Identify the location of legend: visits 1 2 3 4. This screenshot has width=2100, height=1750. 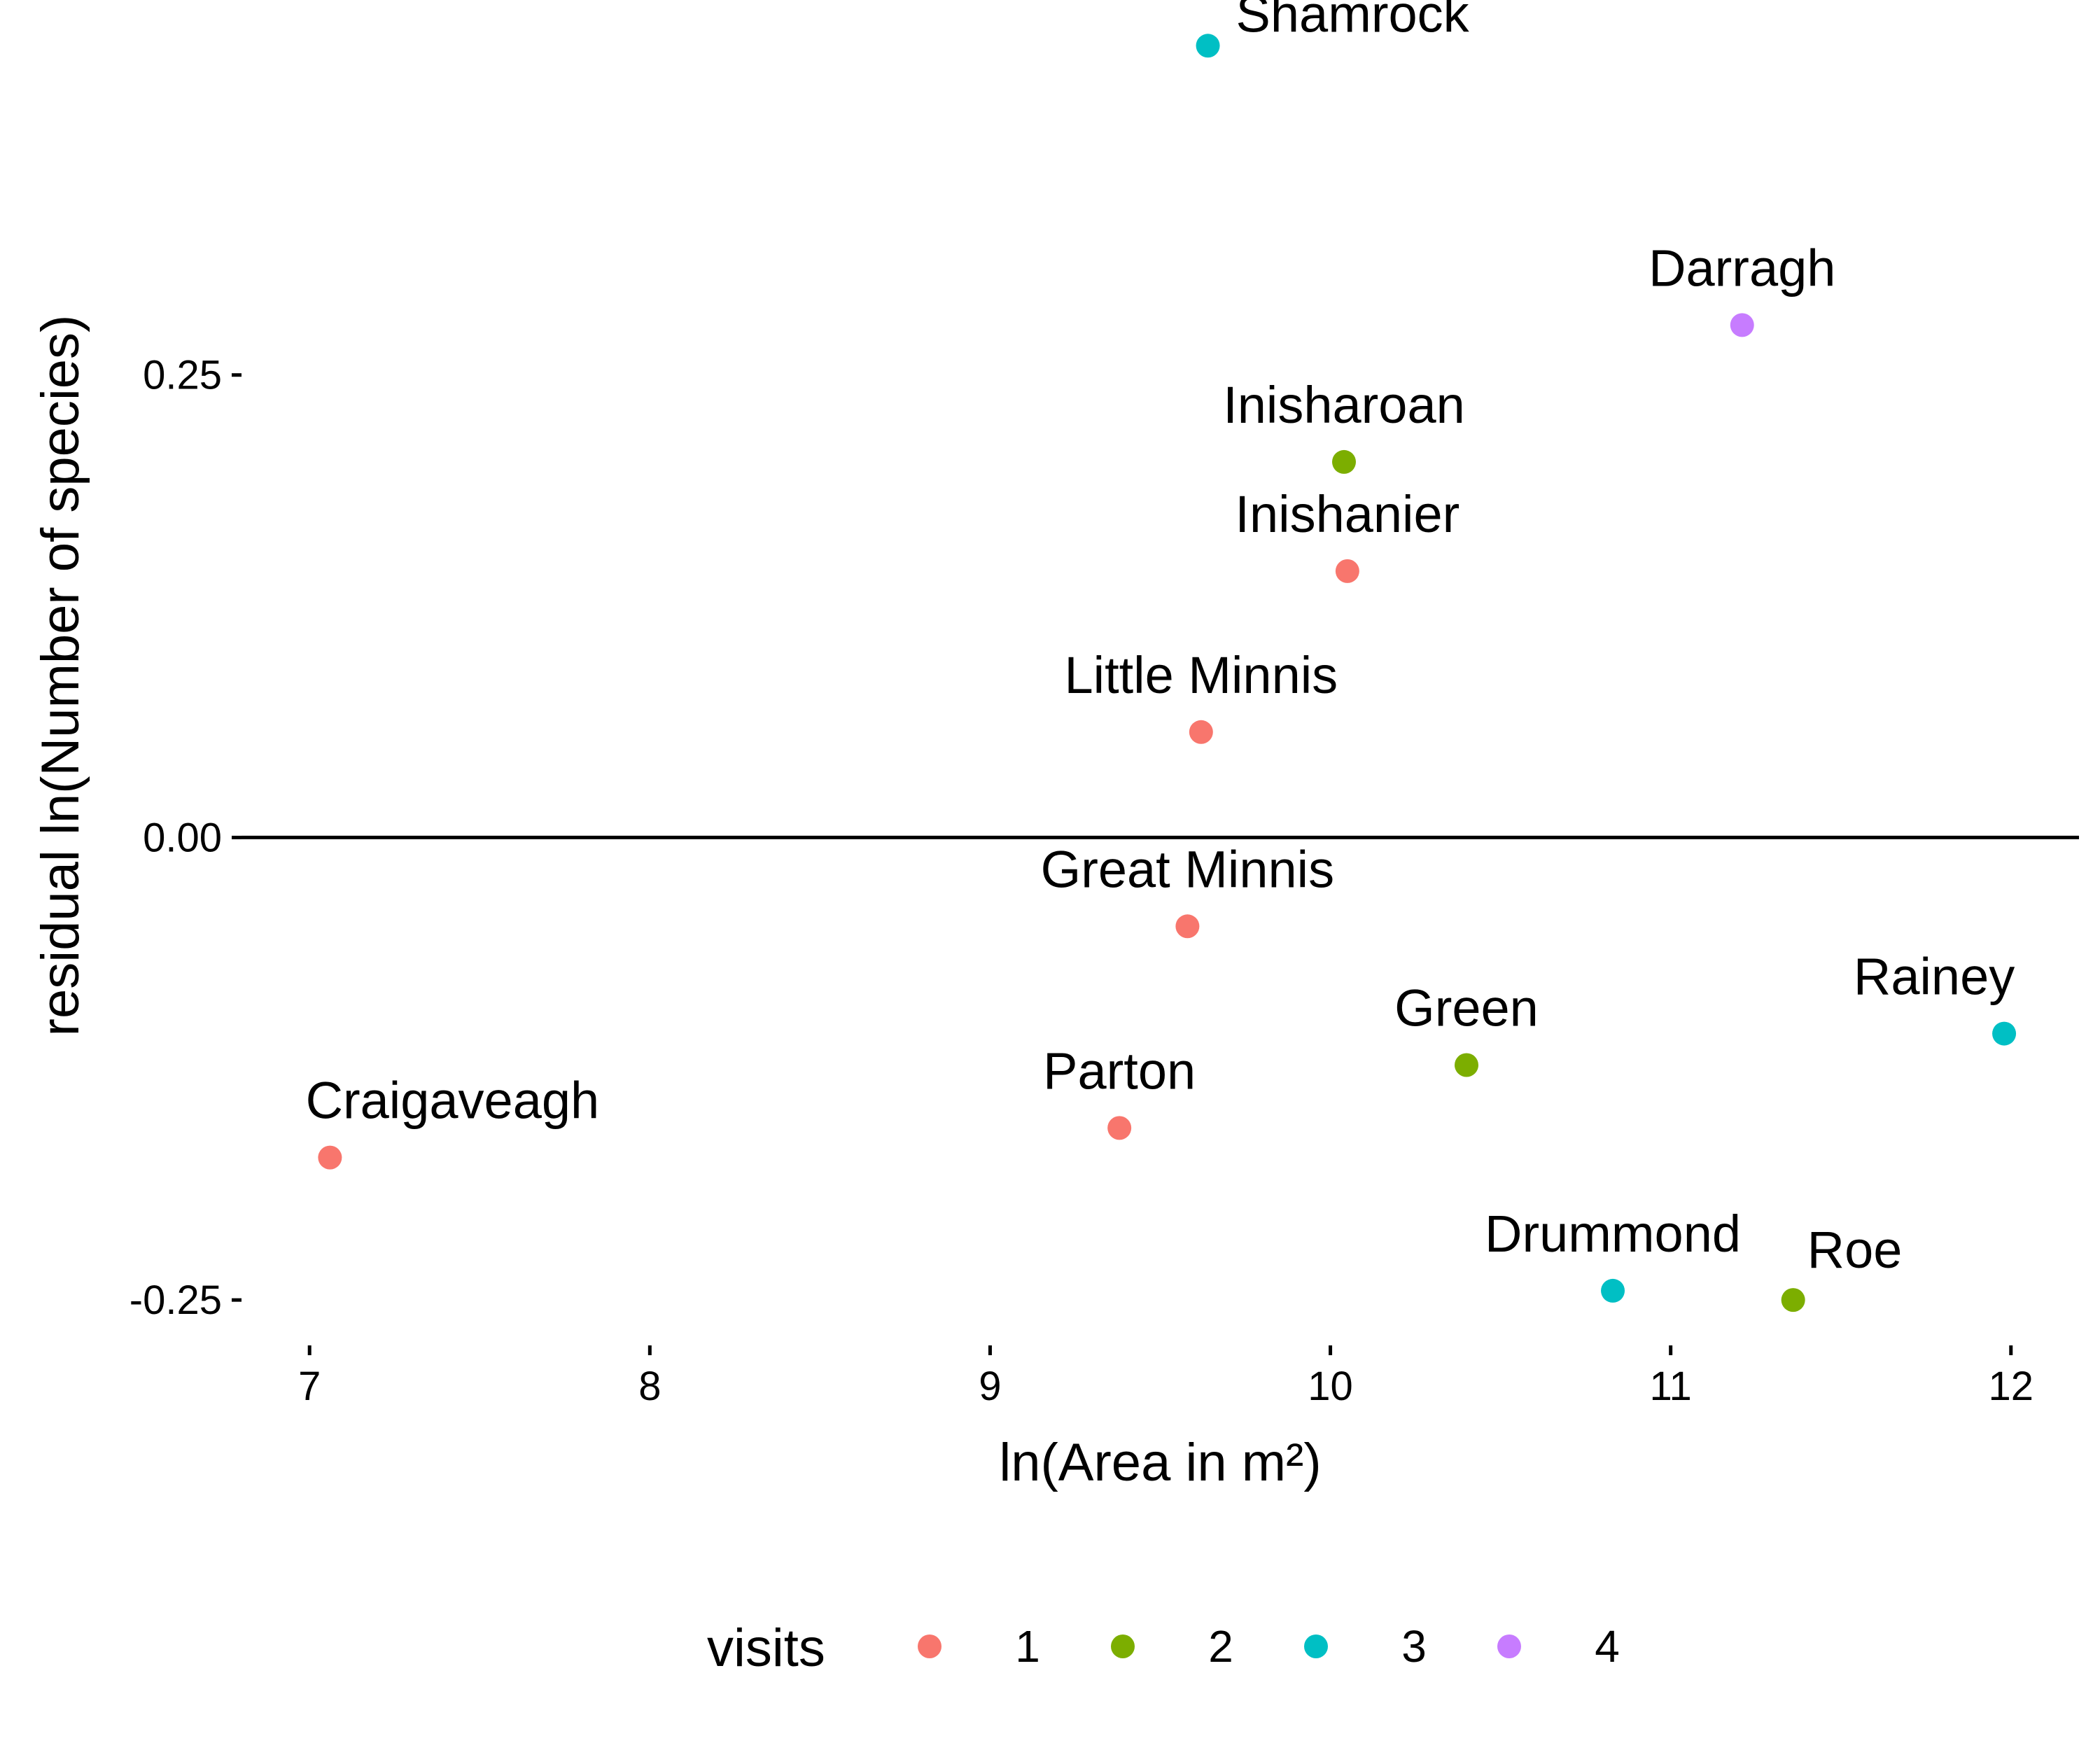
(1163, 1648).